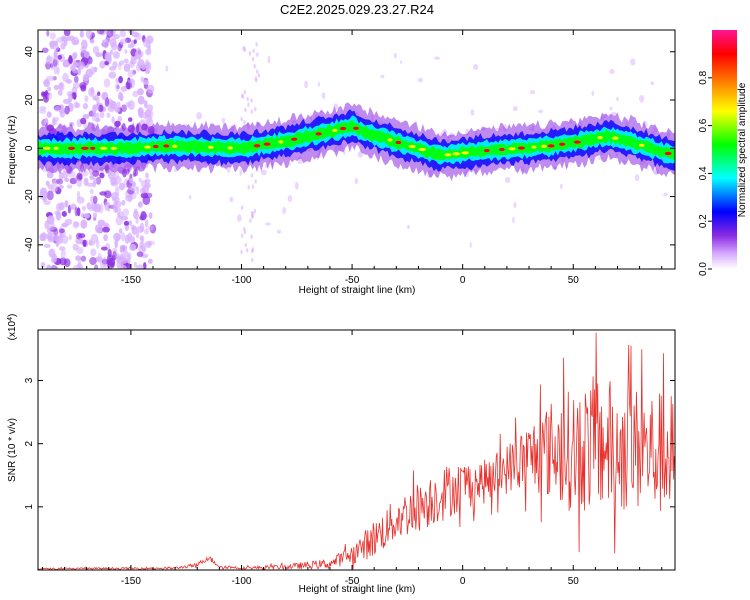  Describe the element at coordinates (131, 280) in the screenshot. I see `spectrogram-xtick-label: -150` at that location.